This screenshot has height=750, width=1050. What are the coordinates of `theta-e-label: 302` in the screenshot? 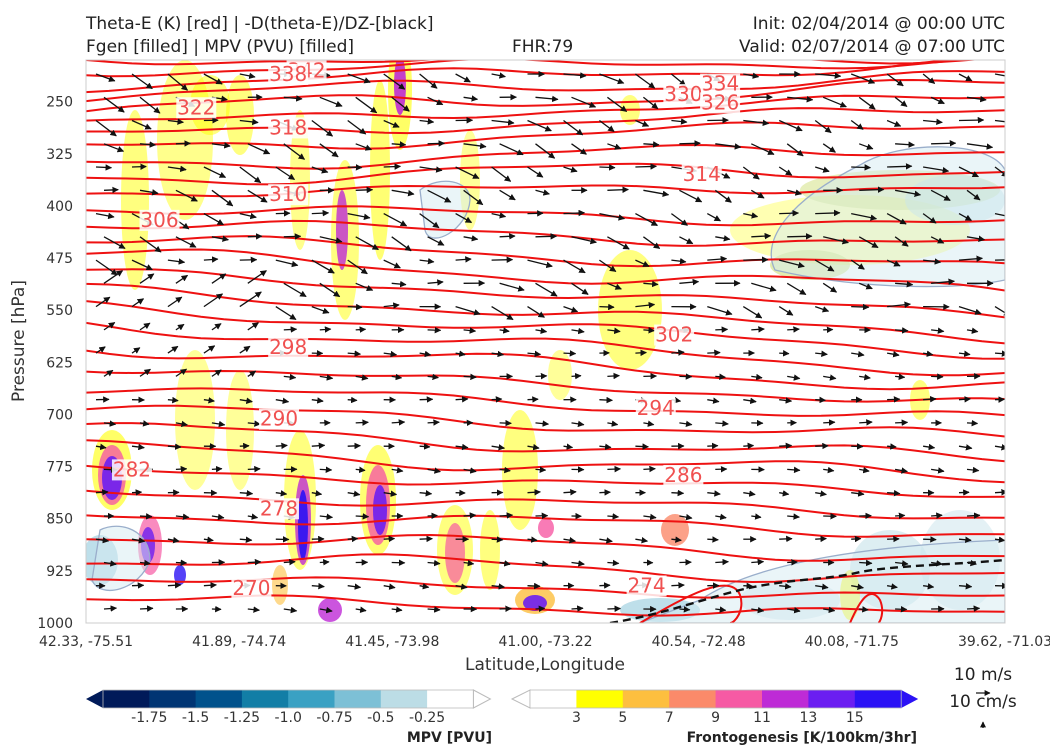 It's located at (674, 335).